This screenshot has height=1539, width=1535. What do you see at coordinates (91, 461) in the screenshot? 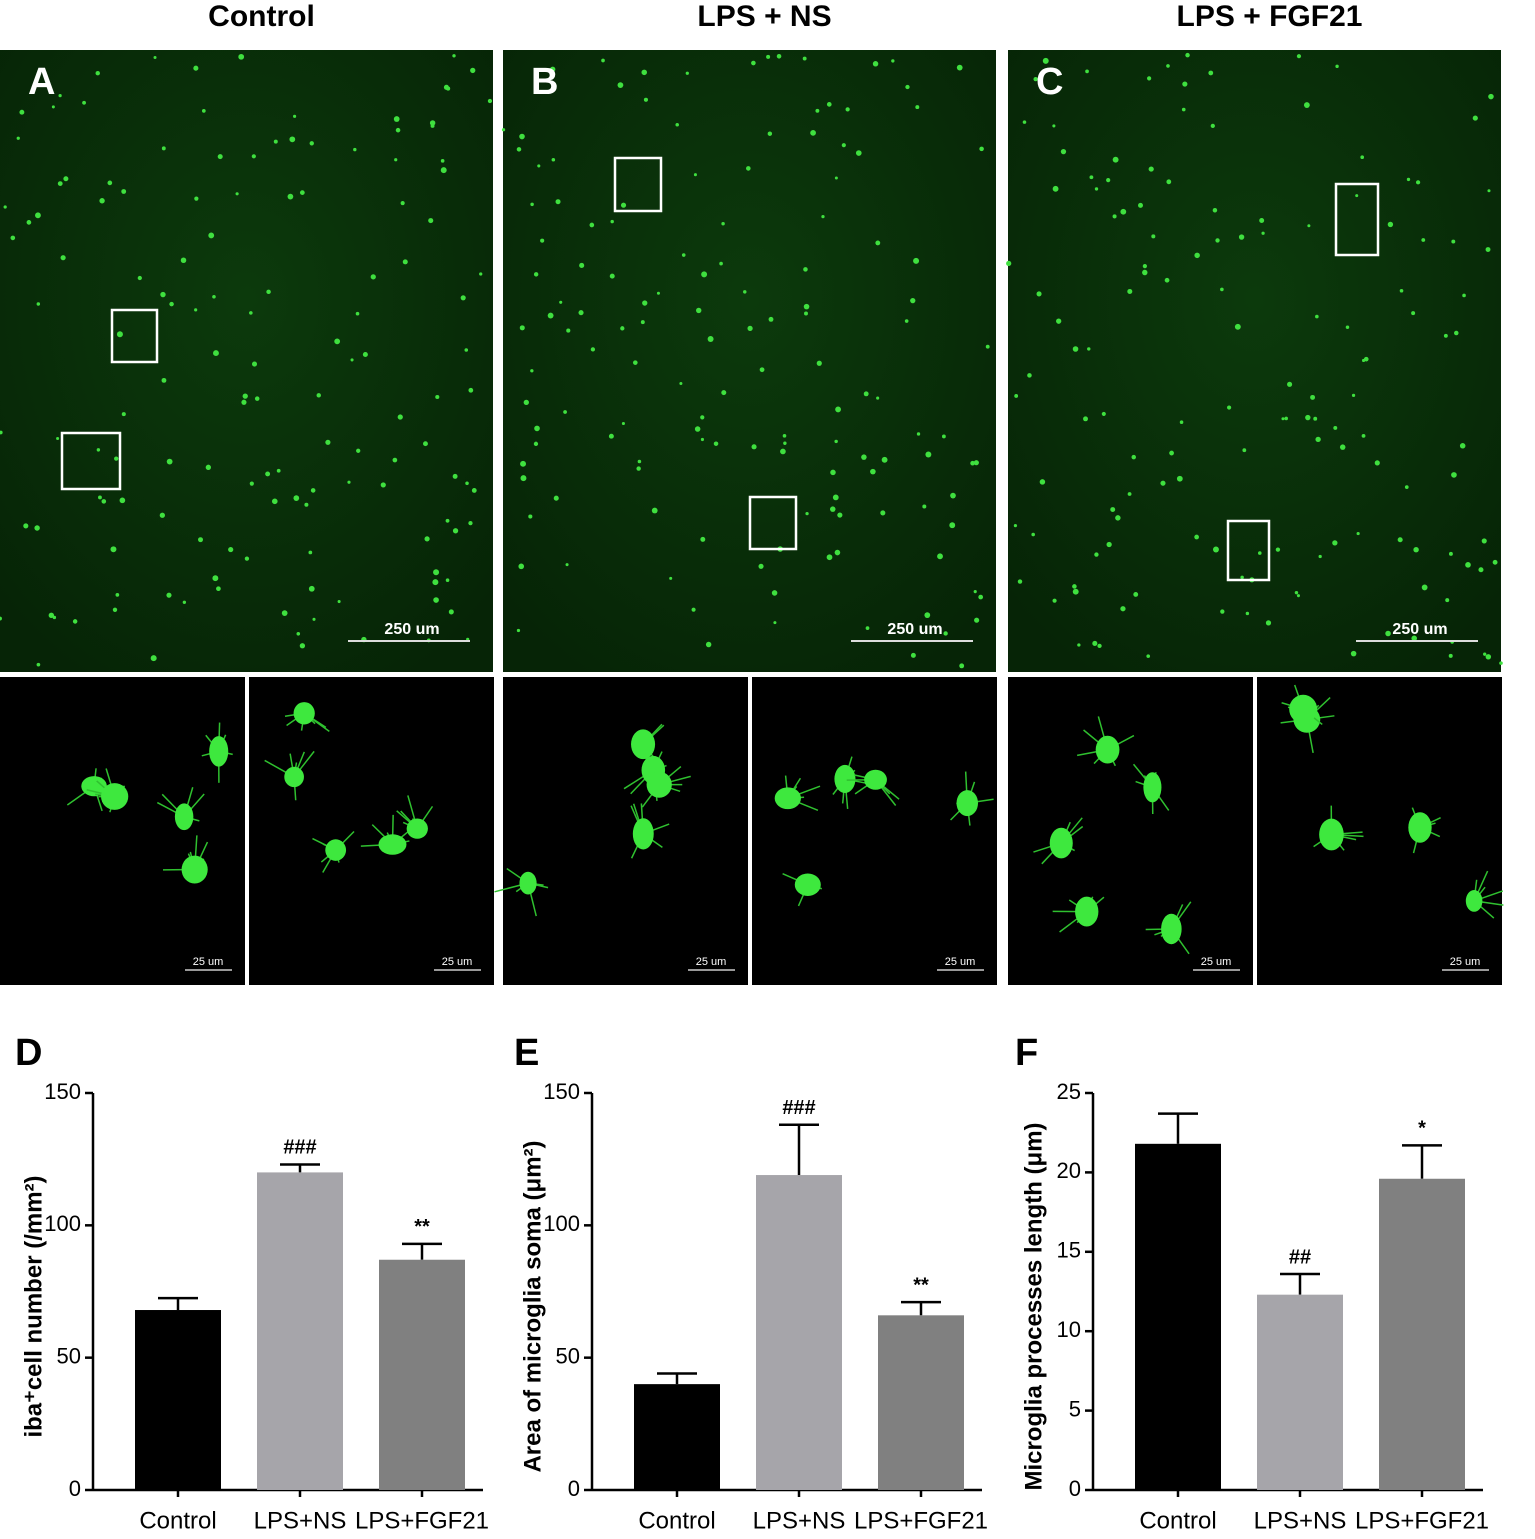
I see `roi-box` at bounding box center [91, 461].